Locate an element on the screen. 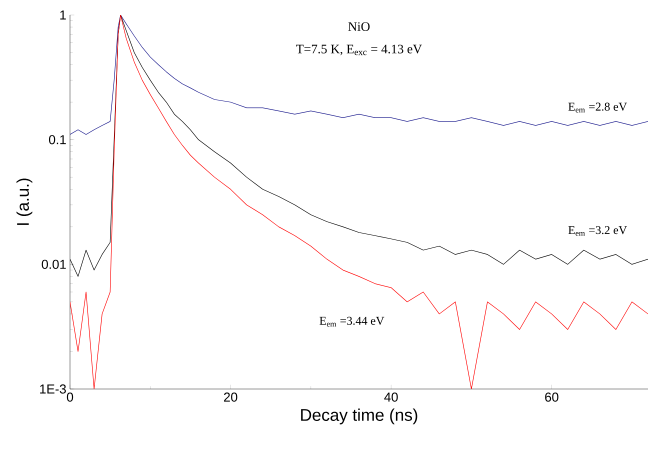 The width and height of the screenshot is (649, 466). annotation: NiO is located at coordinates (359, 26).